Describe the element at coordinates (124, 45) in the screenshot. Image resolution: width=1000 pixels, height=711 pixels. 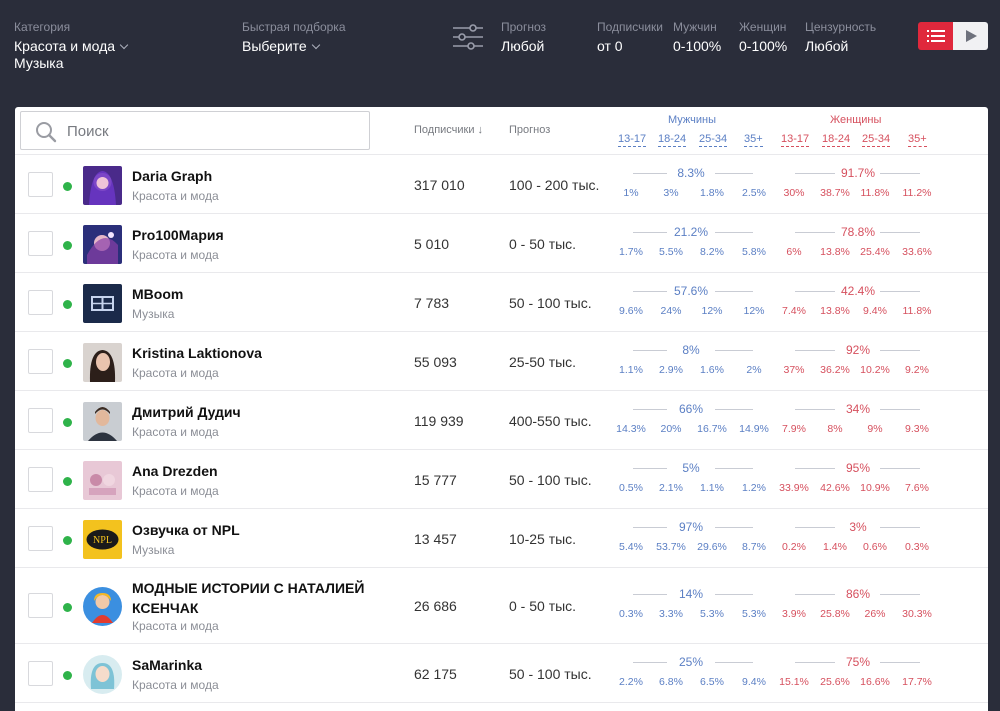
I see `chevron-down-icon` at that location.